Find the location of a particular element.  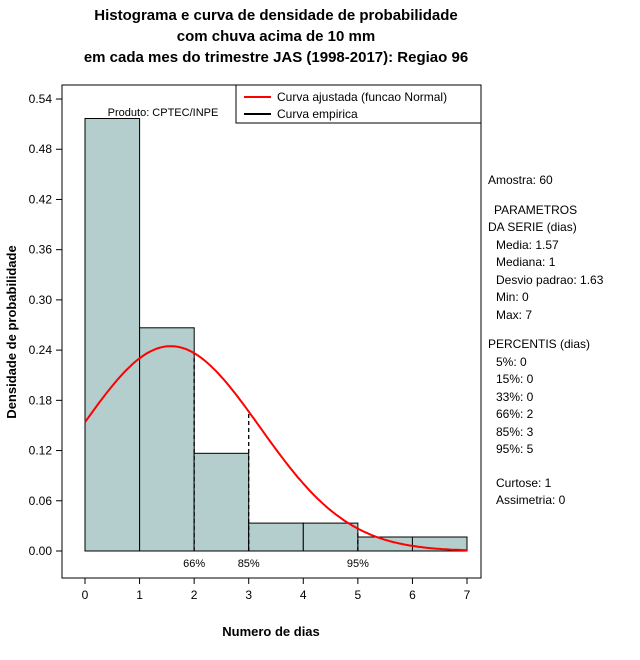

x-tick-label: 1 is located at coordinates (139, 595).